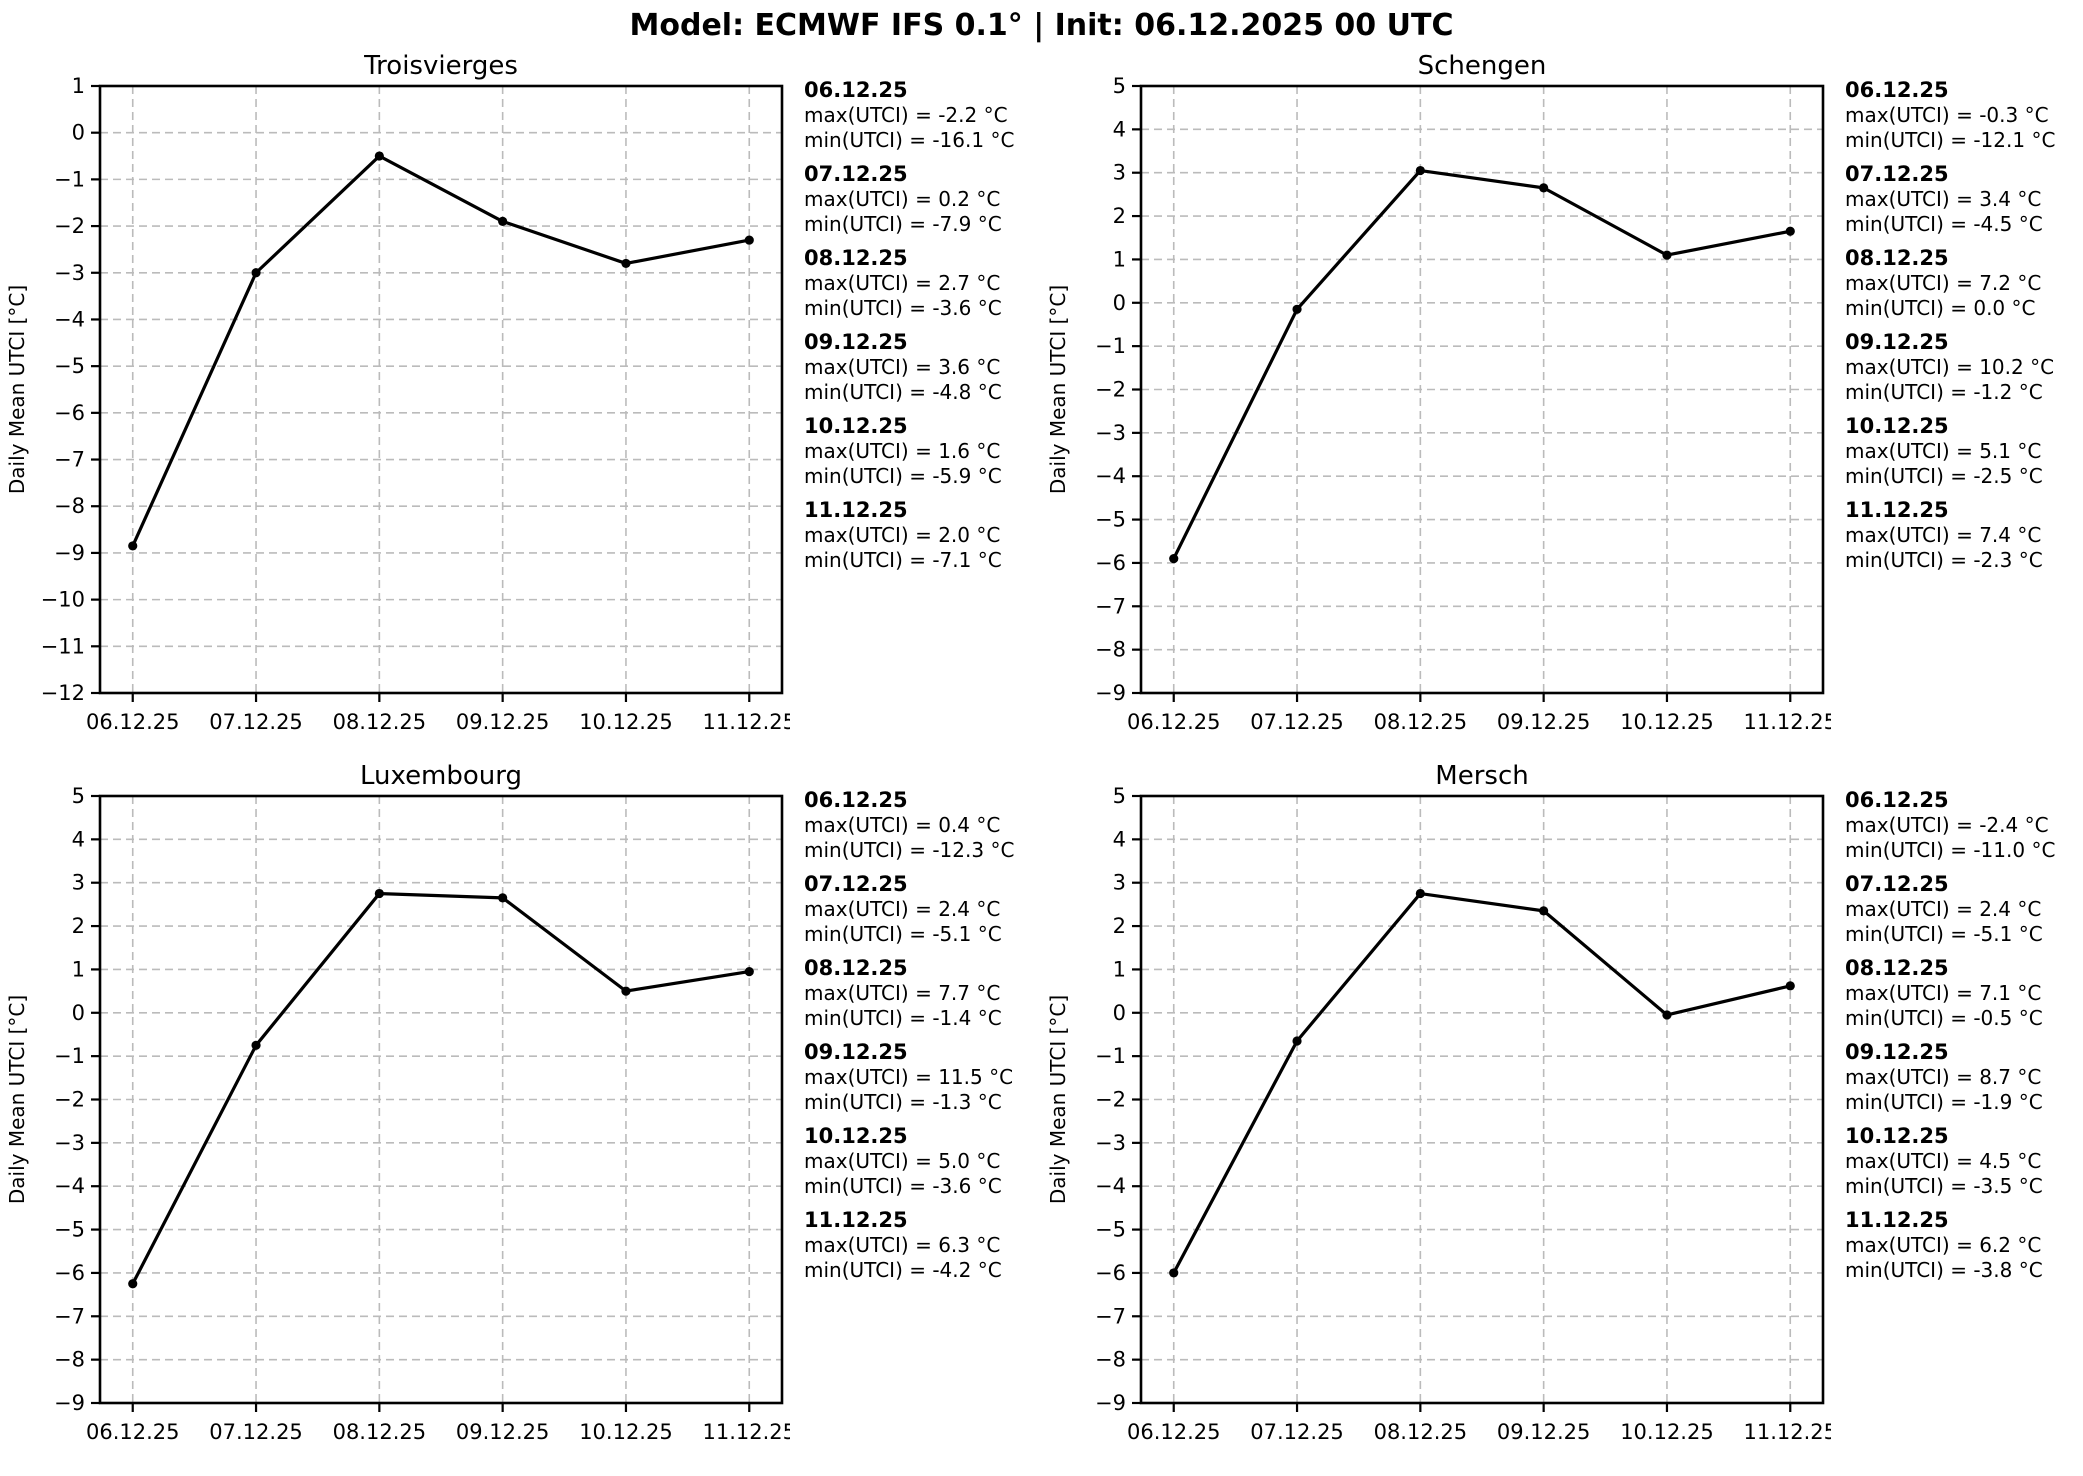 The height and width of the screenshot is (1476, 2083). What do you see at coordinates (1944, 1018) in the screenshot?
I see `annotation-min: min(UTCI) = -0.5 °C` at bounding box center [1944, 1018].